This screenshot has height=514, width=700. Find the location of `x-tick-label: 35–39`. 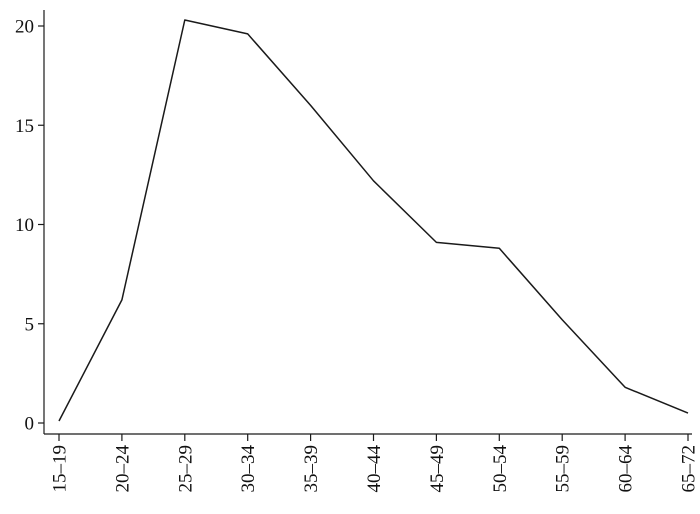

x-tick-label: 35–39 is located at coordinates (311, 469).